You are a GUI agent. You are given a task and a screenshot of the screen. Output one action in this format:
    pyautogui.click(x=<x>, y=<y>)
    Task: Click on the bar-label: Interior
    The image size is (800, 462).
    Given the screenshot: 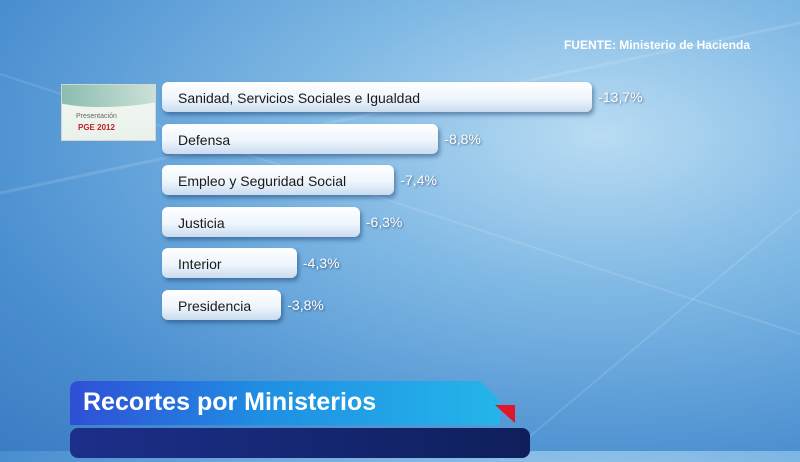 What is the action you would take?
    pyautogui.click(x=200, y=264)
    